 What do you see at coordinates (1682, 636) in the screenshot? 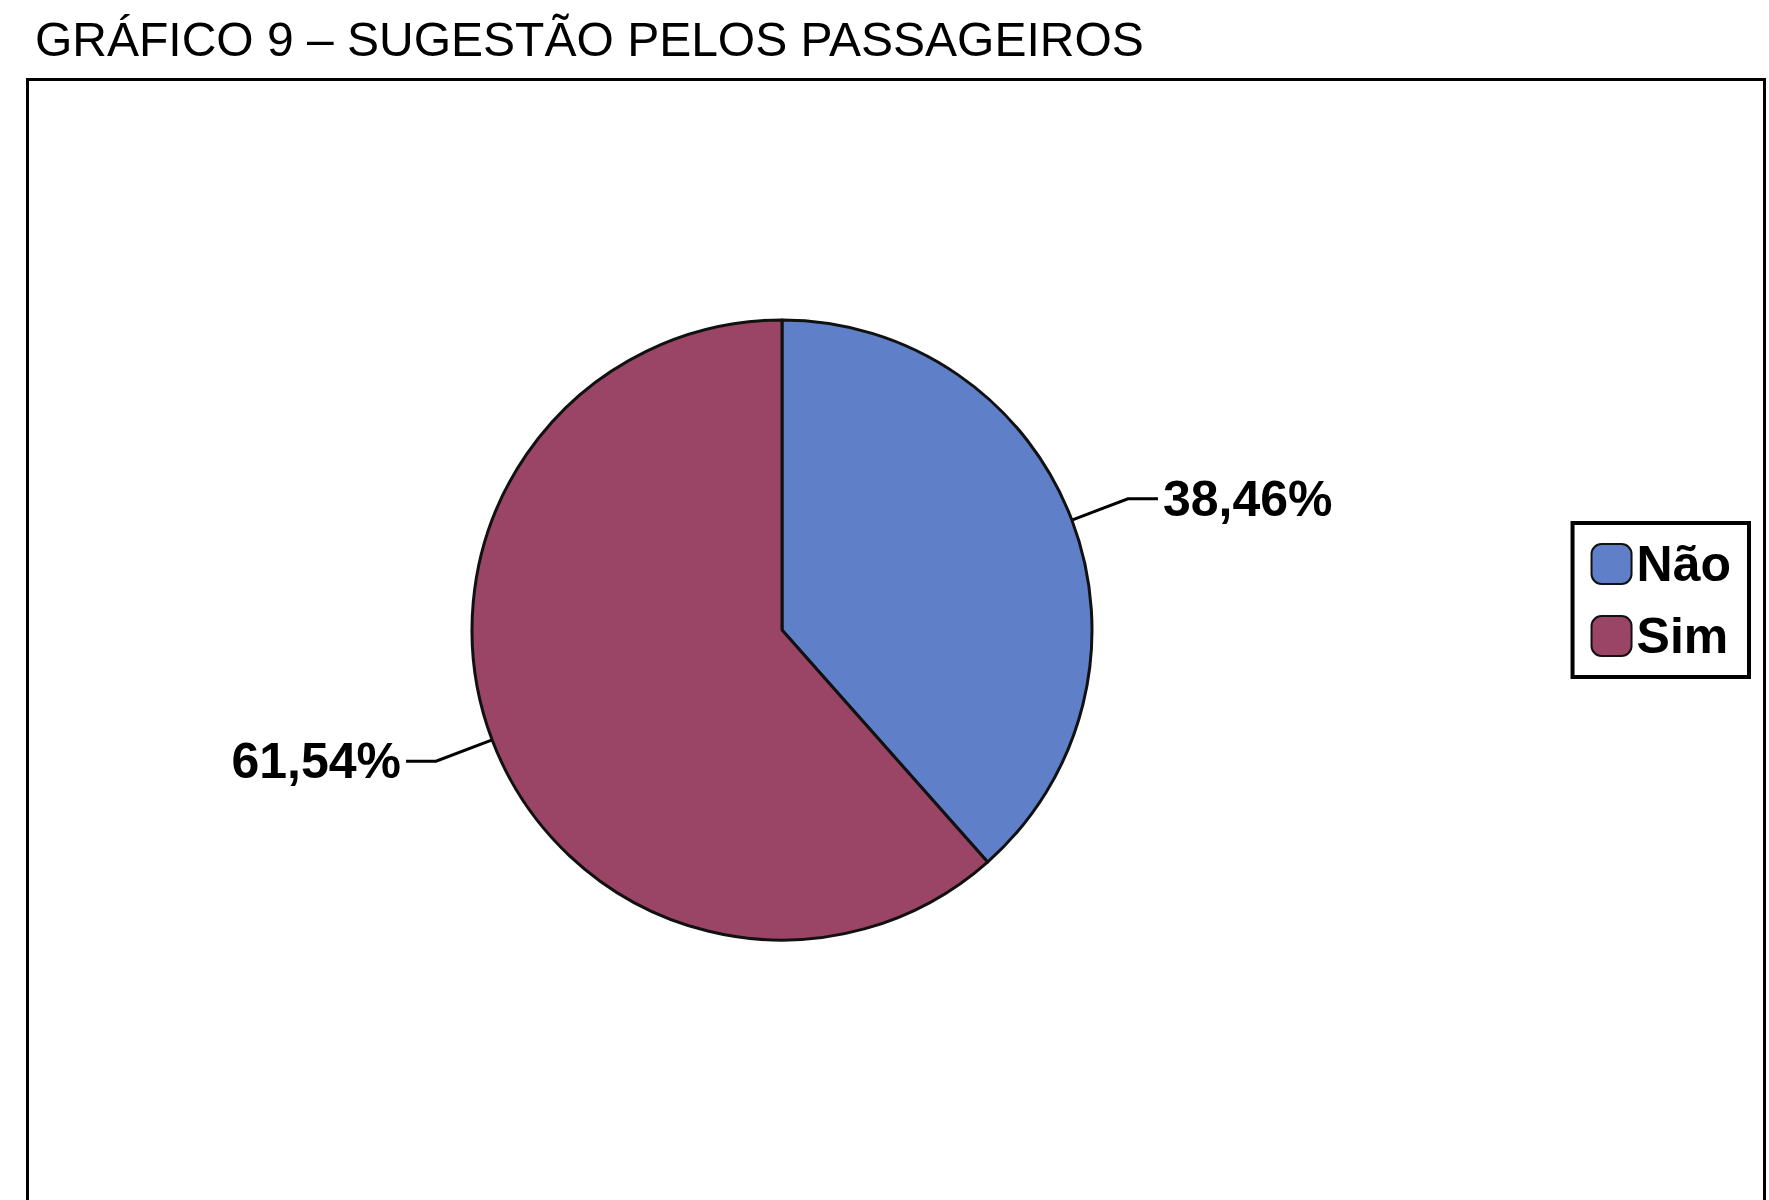
I see `legend-label: Sim` at bounding box center [1682, 636].